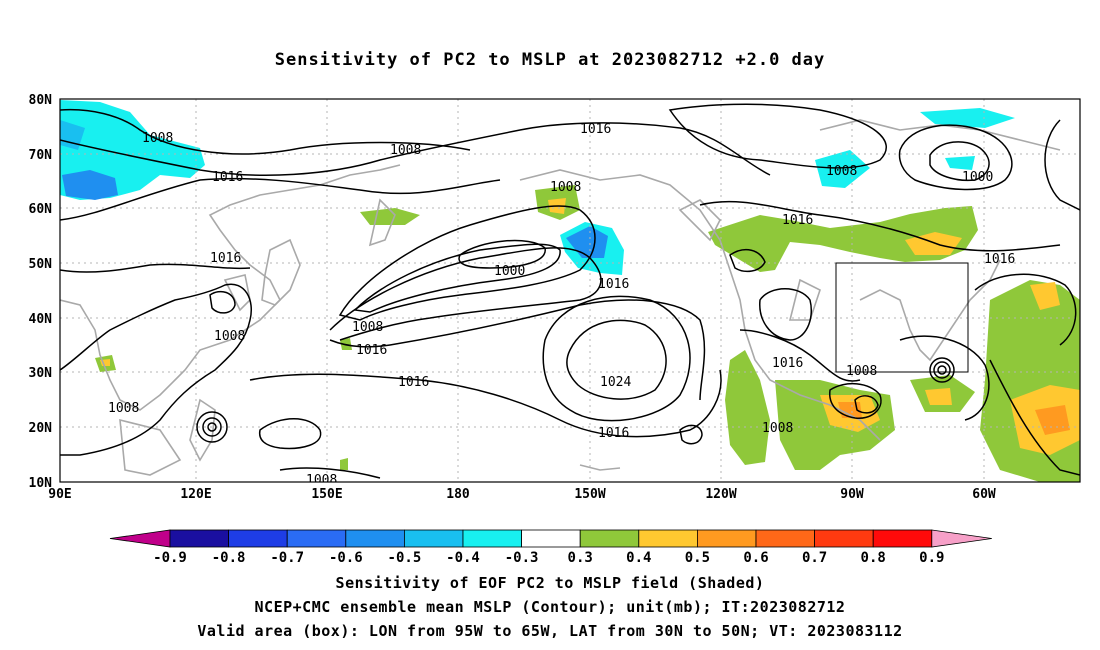  I want to click on shade-orange-eatl, so click(1052, 420).